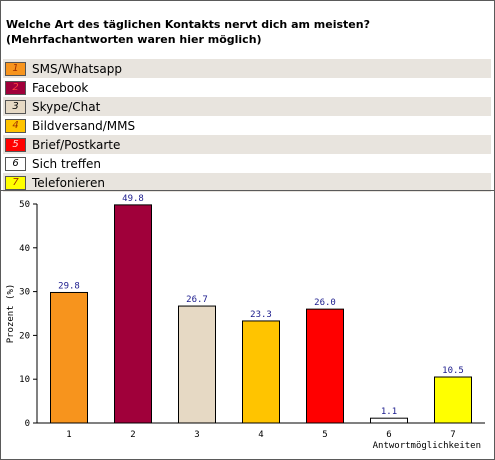 The width and height of the screenshot is (495, 460). Describe the element at coordinates (24, 380) in the screenshot. I see `y-tick-label: 10` at that location.